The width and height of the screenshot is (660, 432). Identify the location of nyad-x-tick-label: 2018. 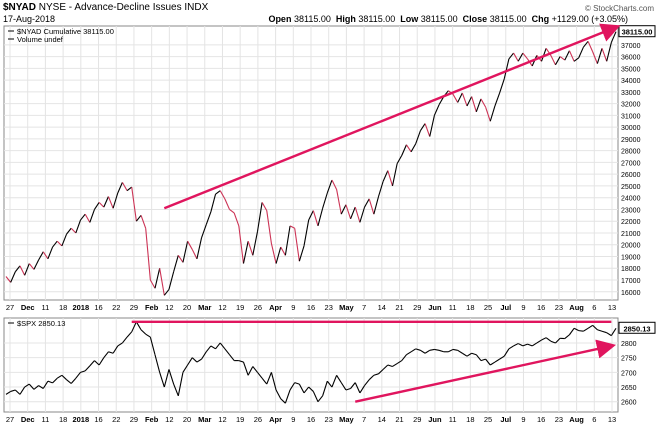
(80, 307).